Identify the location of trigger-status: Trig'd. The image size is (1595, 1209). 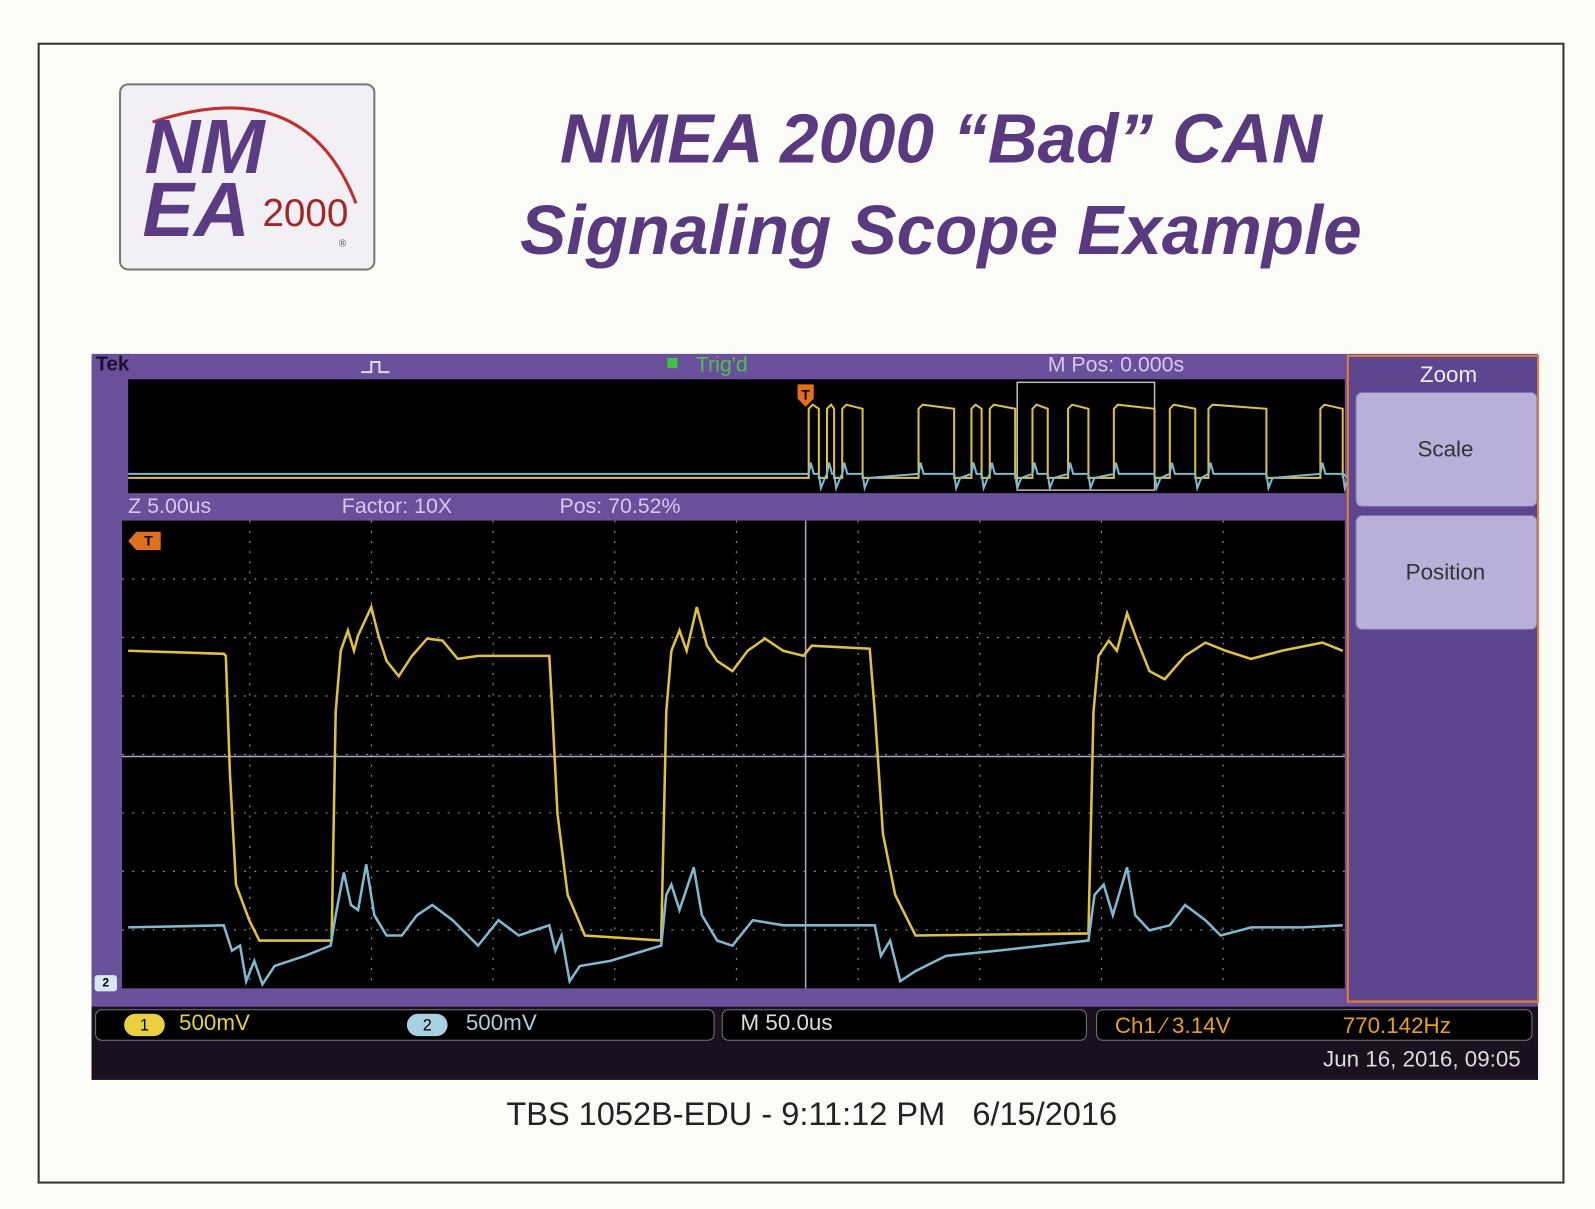
(722, 365).